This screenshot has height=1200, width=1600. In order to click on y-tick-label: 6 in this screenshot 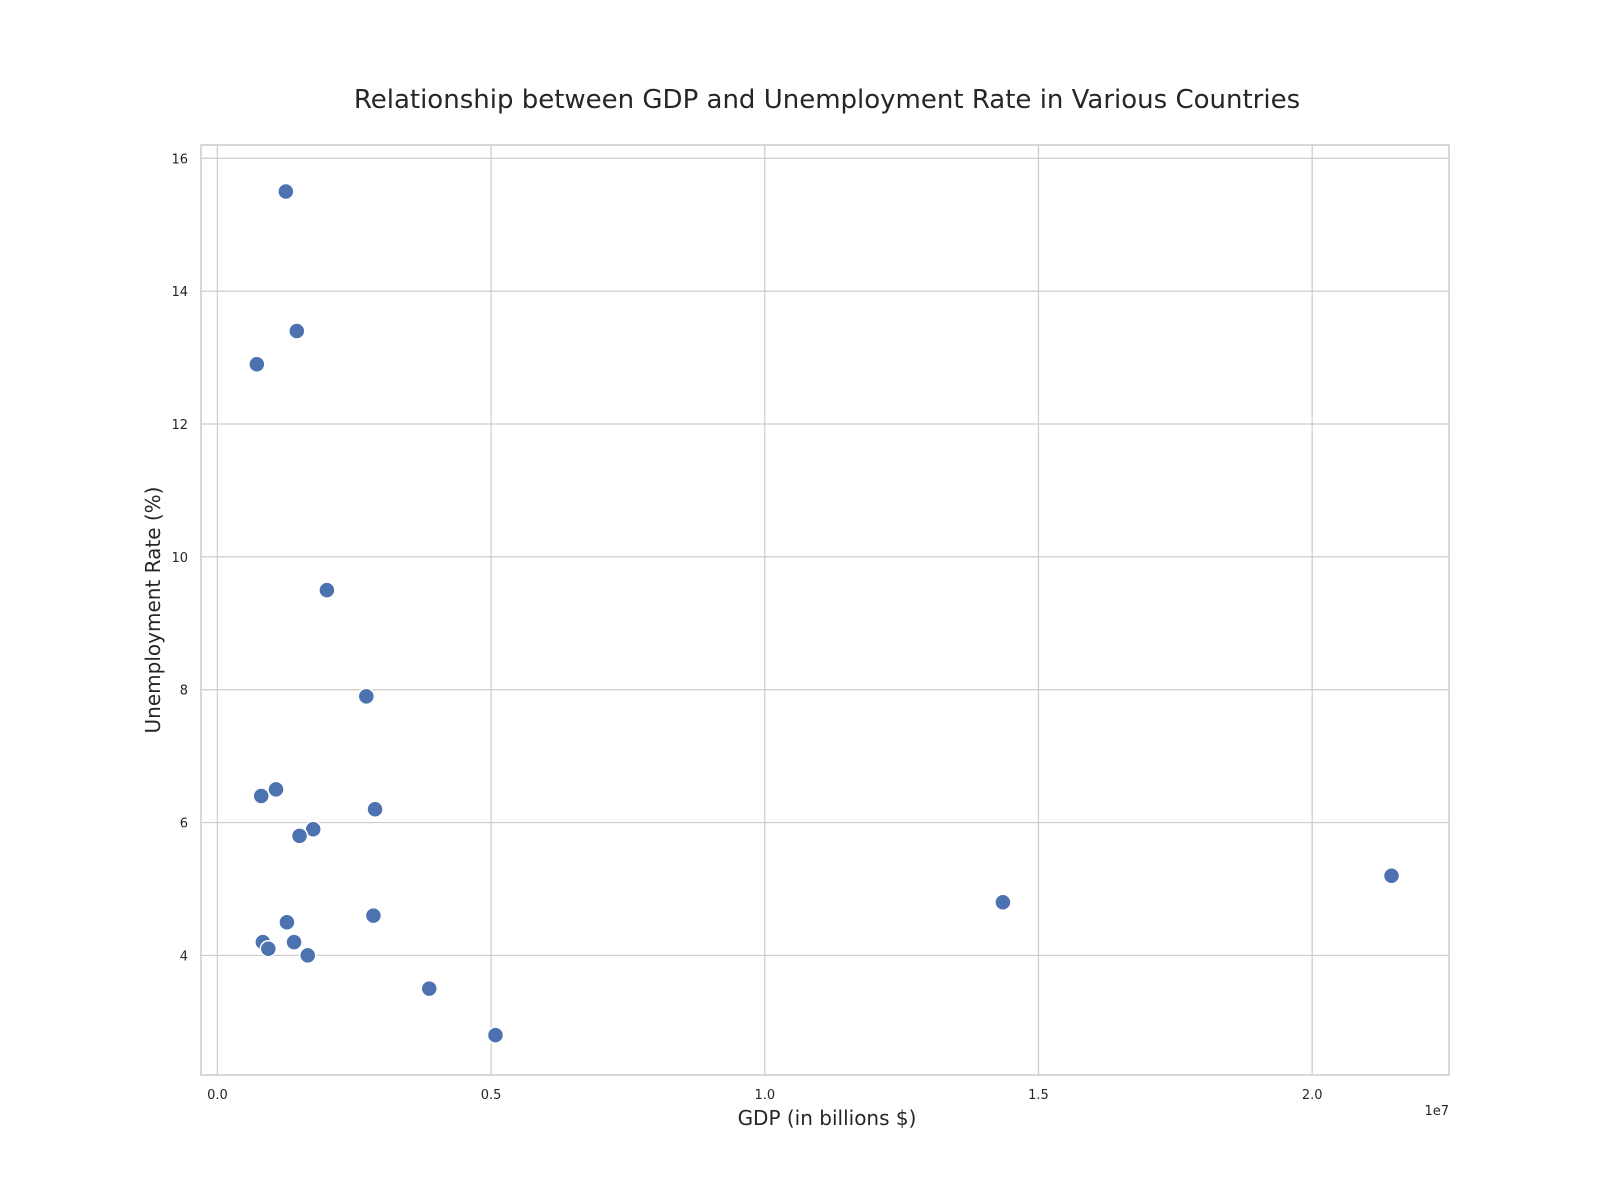, I will do `click(184, 824)`.